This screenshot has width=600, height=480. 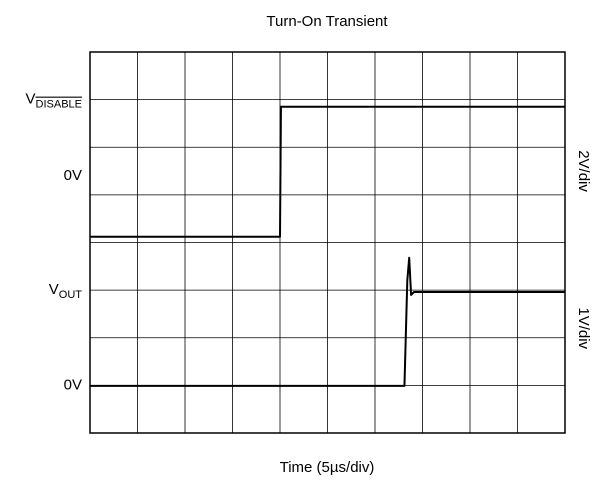 I want to click on y-level-label: VOUT, so click(x=66, y=291).